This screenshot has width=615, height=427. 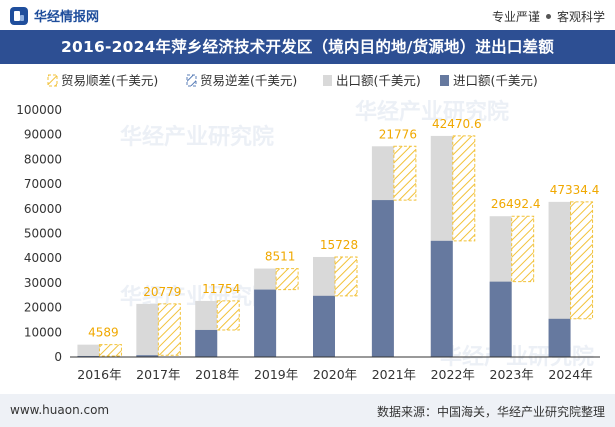 What do you see at coordinates (109, 80) in the screenshot?
I see `legend-label: 贸易顺差(千美元)` at bounding box center [109, 80].